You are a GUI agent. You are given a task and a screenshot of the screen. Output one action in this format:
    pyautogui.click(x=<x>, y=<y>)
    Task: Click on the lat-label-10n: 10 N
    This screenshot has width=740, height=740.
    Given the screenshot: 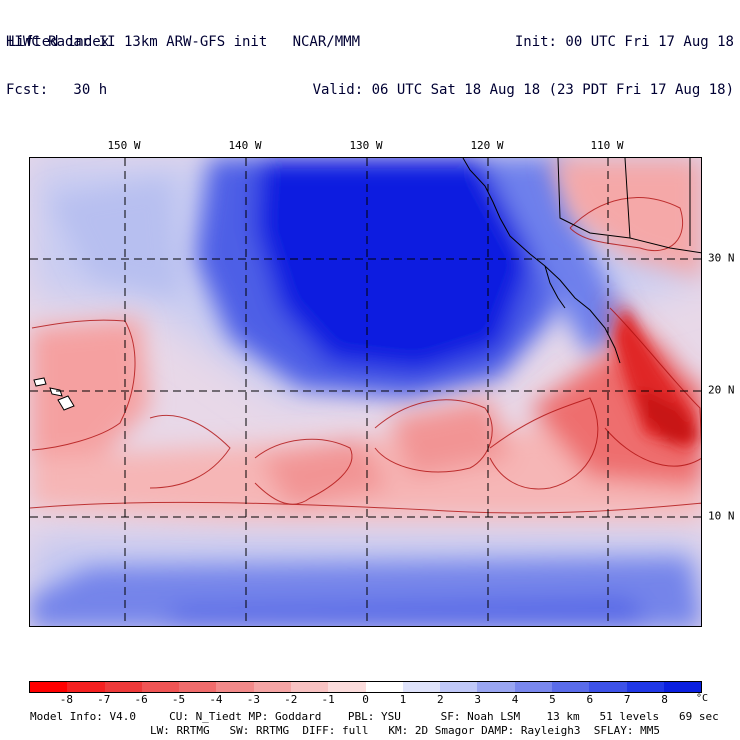 What is the action you would take?
    pyautogui.click(x=721, y=516)
    